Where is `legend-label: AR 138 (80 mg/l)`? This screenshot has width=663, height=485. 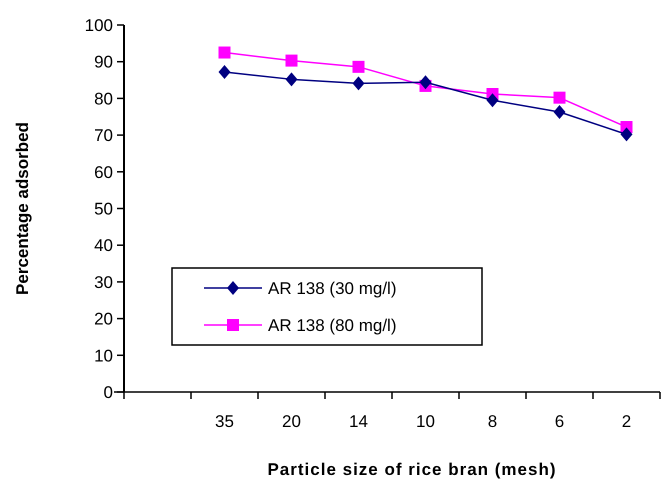 legend-label: AR 138 (80 mg/l) is located at coordinates (332, 325).